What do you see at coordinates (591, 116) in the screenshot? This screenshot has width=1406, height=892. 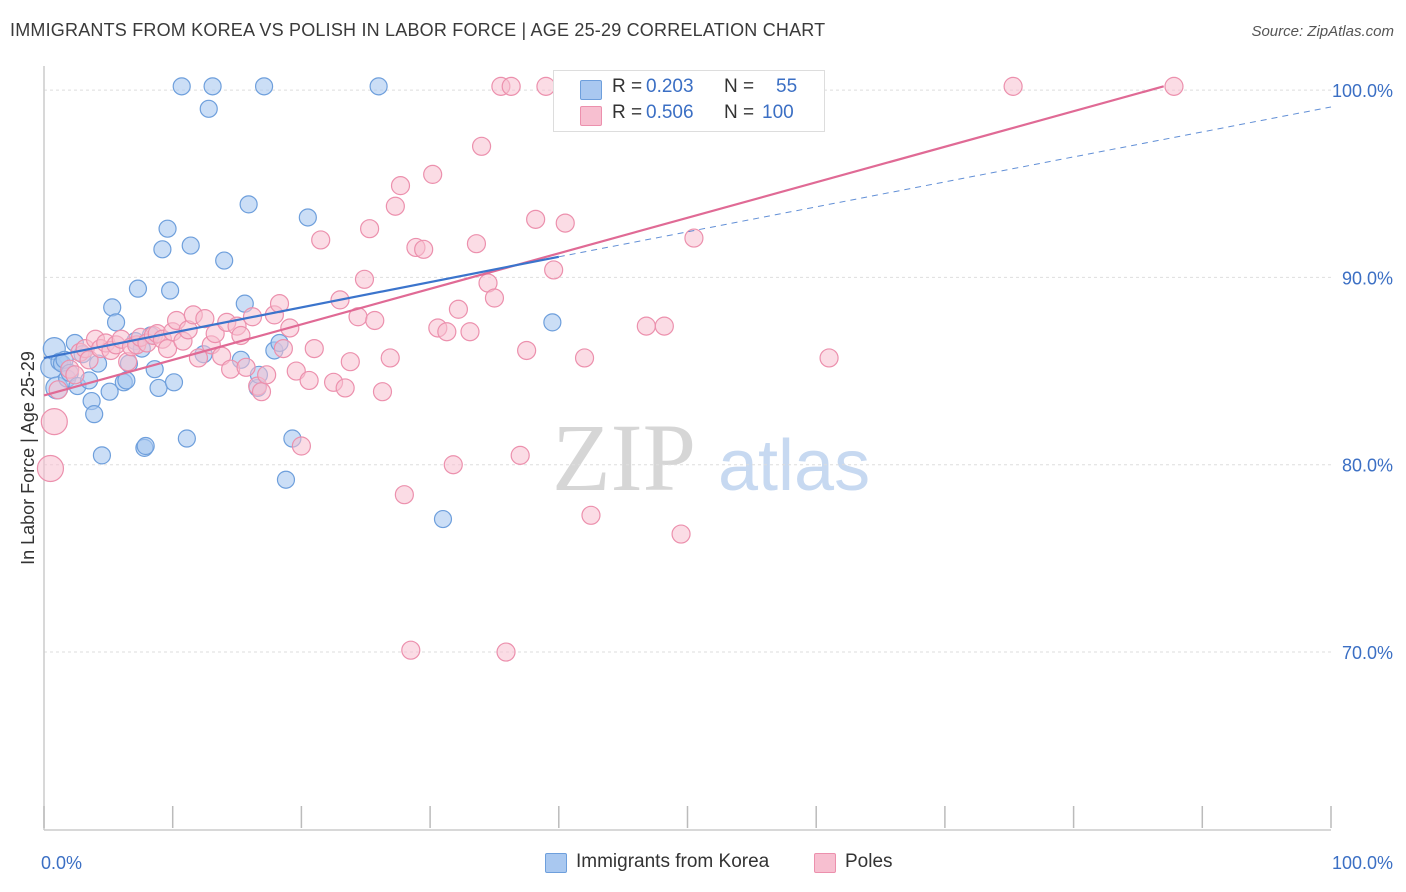 I see `poles-swatch` at bounding box center [591, 116].